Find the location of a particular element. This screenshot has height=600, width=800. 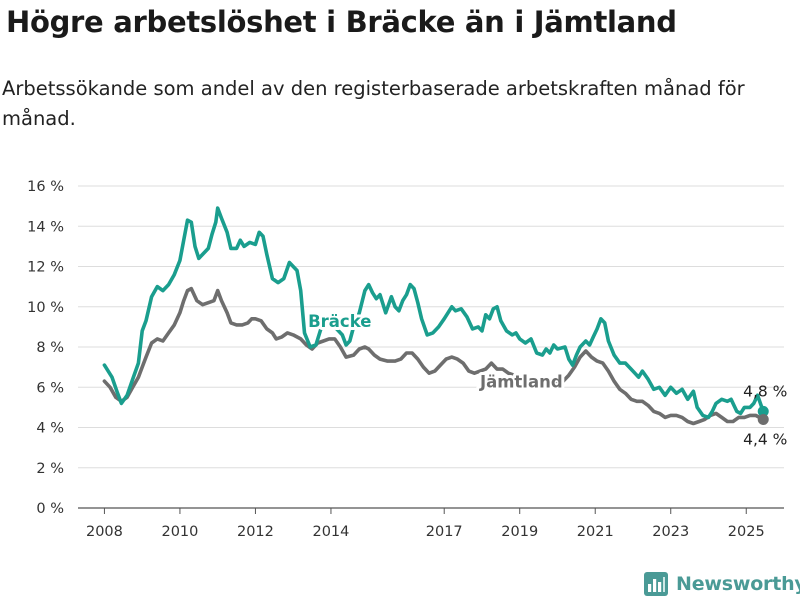

y-tick-label: 14 % is located at coordinates (45, 227).